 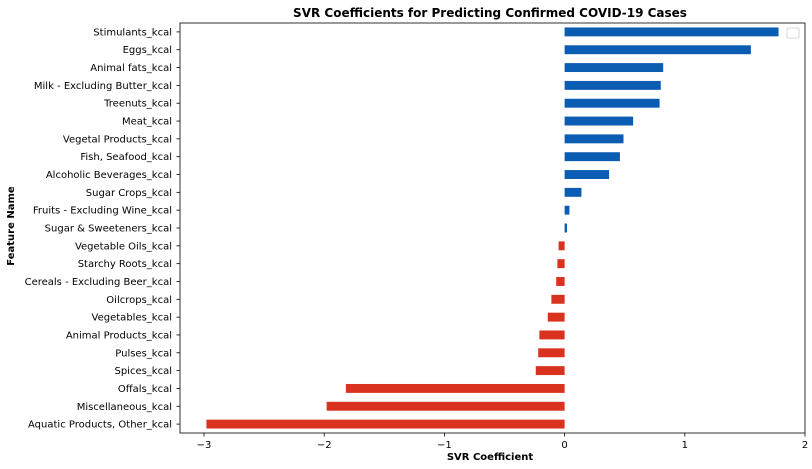 What do you see at coordinates (805, 445) in the screenshot?
I see `x-tick-label: 2` at bounding box center [805, 445].